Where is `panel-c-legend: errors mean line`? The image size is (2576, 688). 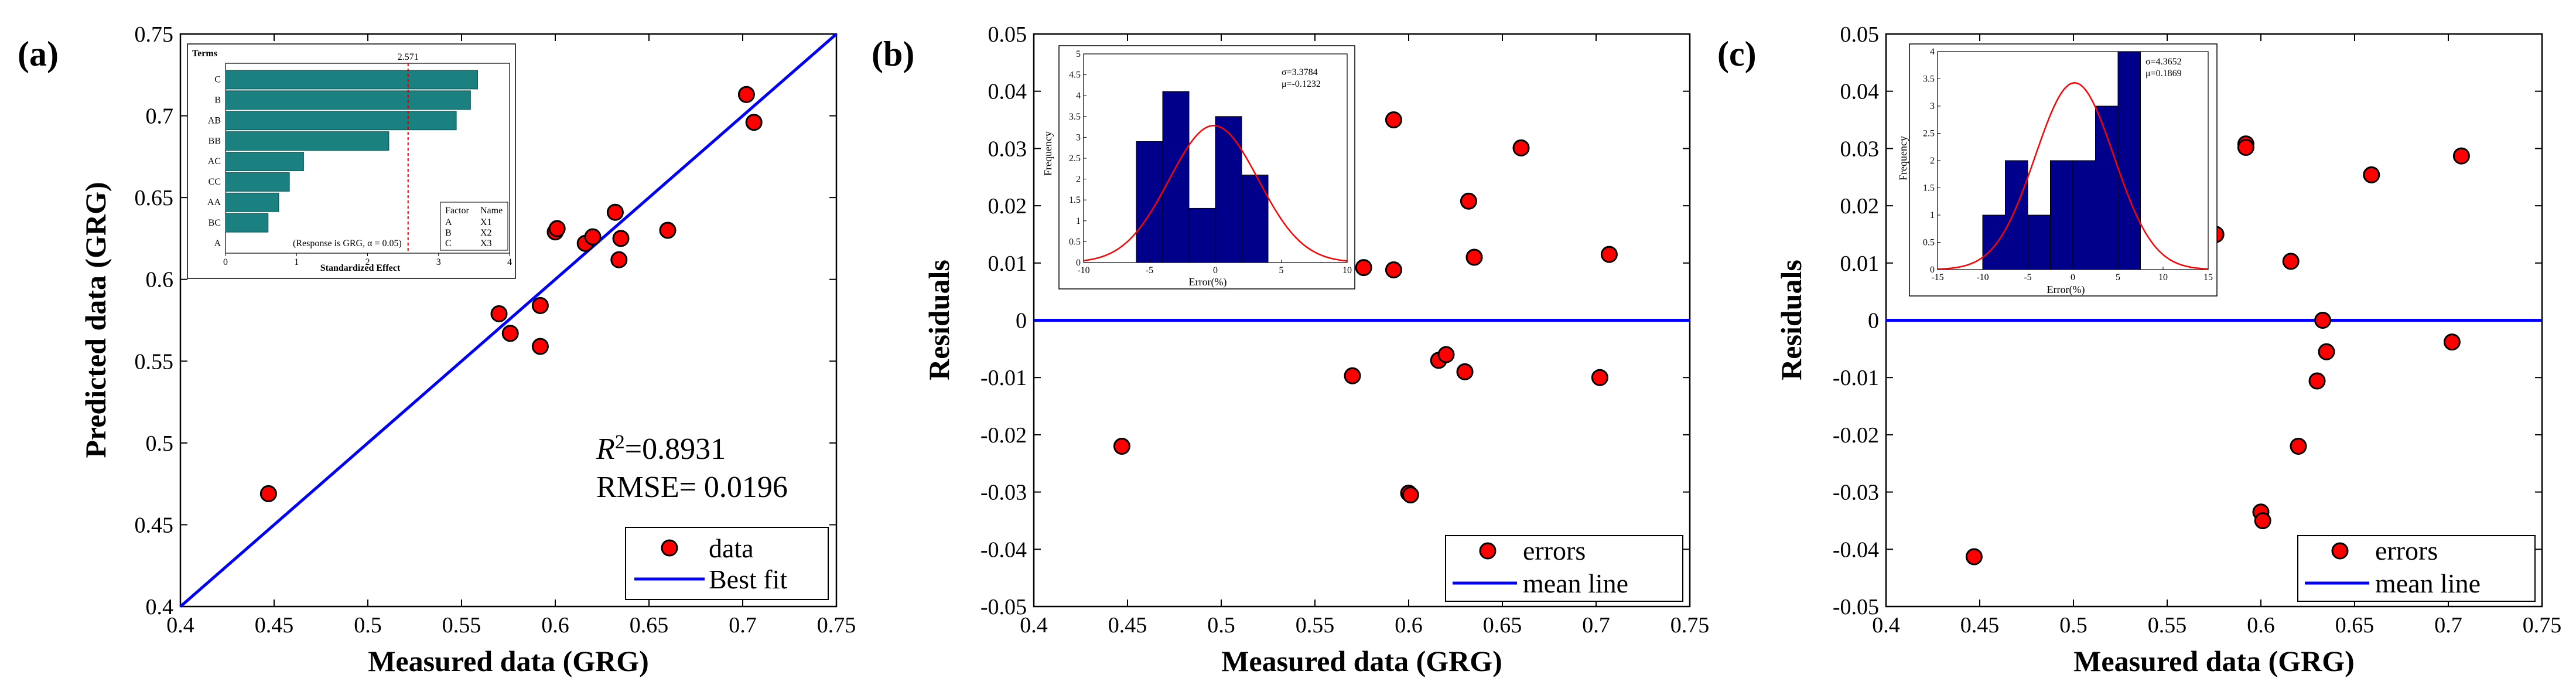
panel-c-legend: errors mean line is located at coordinates (2417, 568).